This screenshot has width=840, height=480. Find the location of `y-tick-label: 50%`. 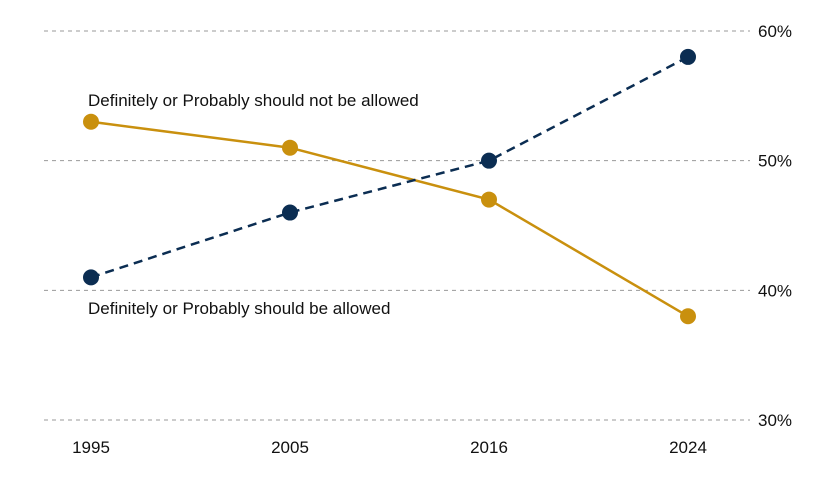

y-tick-label: 50% is located at coordinates (775, 161).